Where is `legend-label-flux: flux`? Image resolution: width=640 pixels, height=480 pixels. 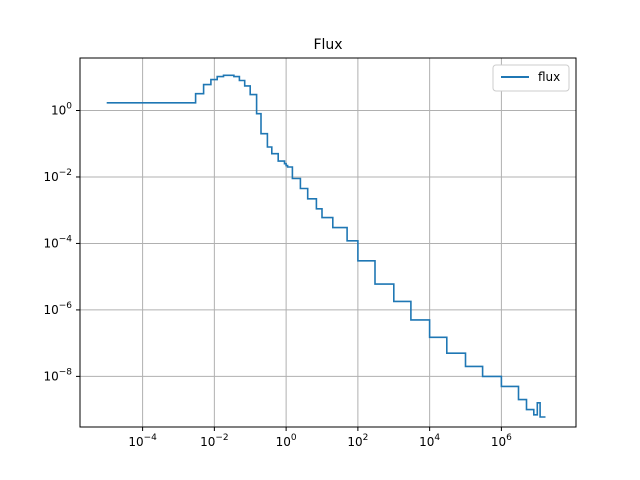
legend-label-flux: flux is located at coordinates (549, 77).